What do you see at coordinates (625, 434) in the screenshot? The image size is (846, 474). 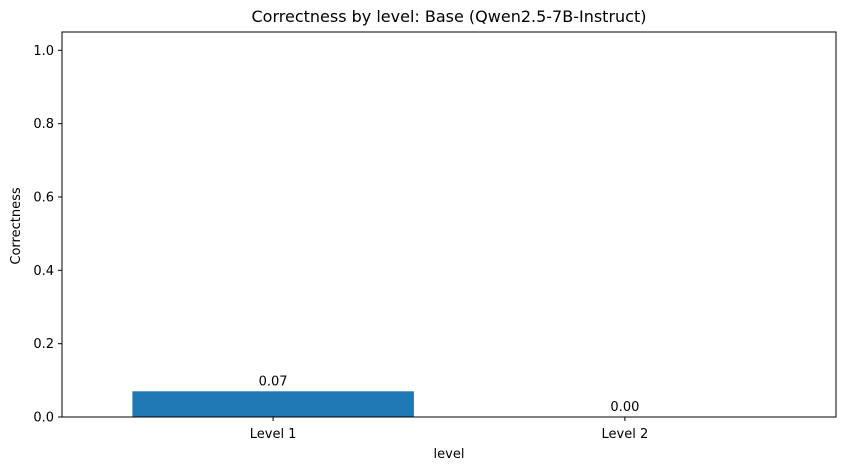 I see `x-tick-label: Level 2` at bounding box center [625, 434].